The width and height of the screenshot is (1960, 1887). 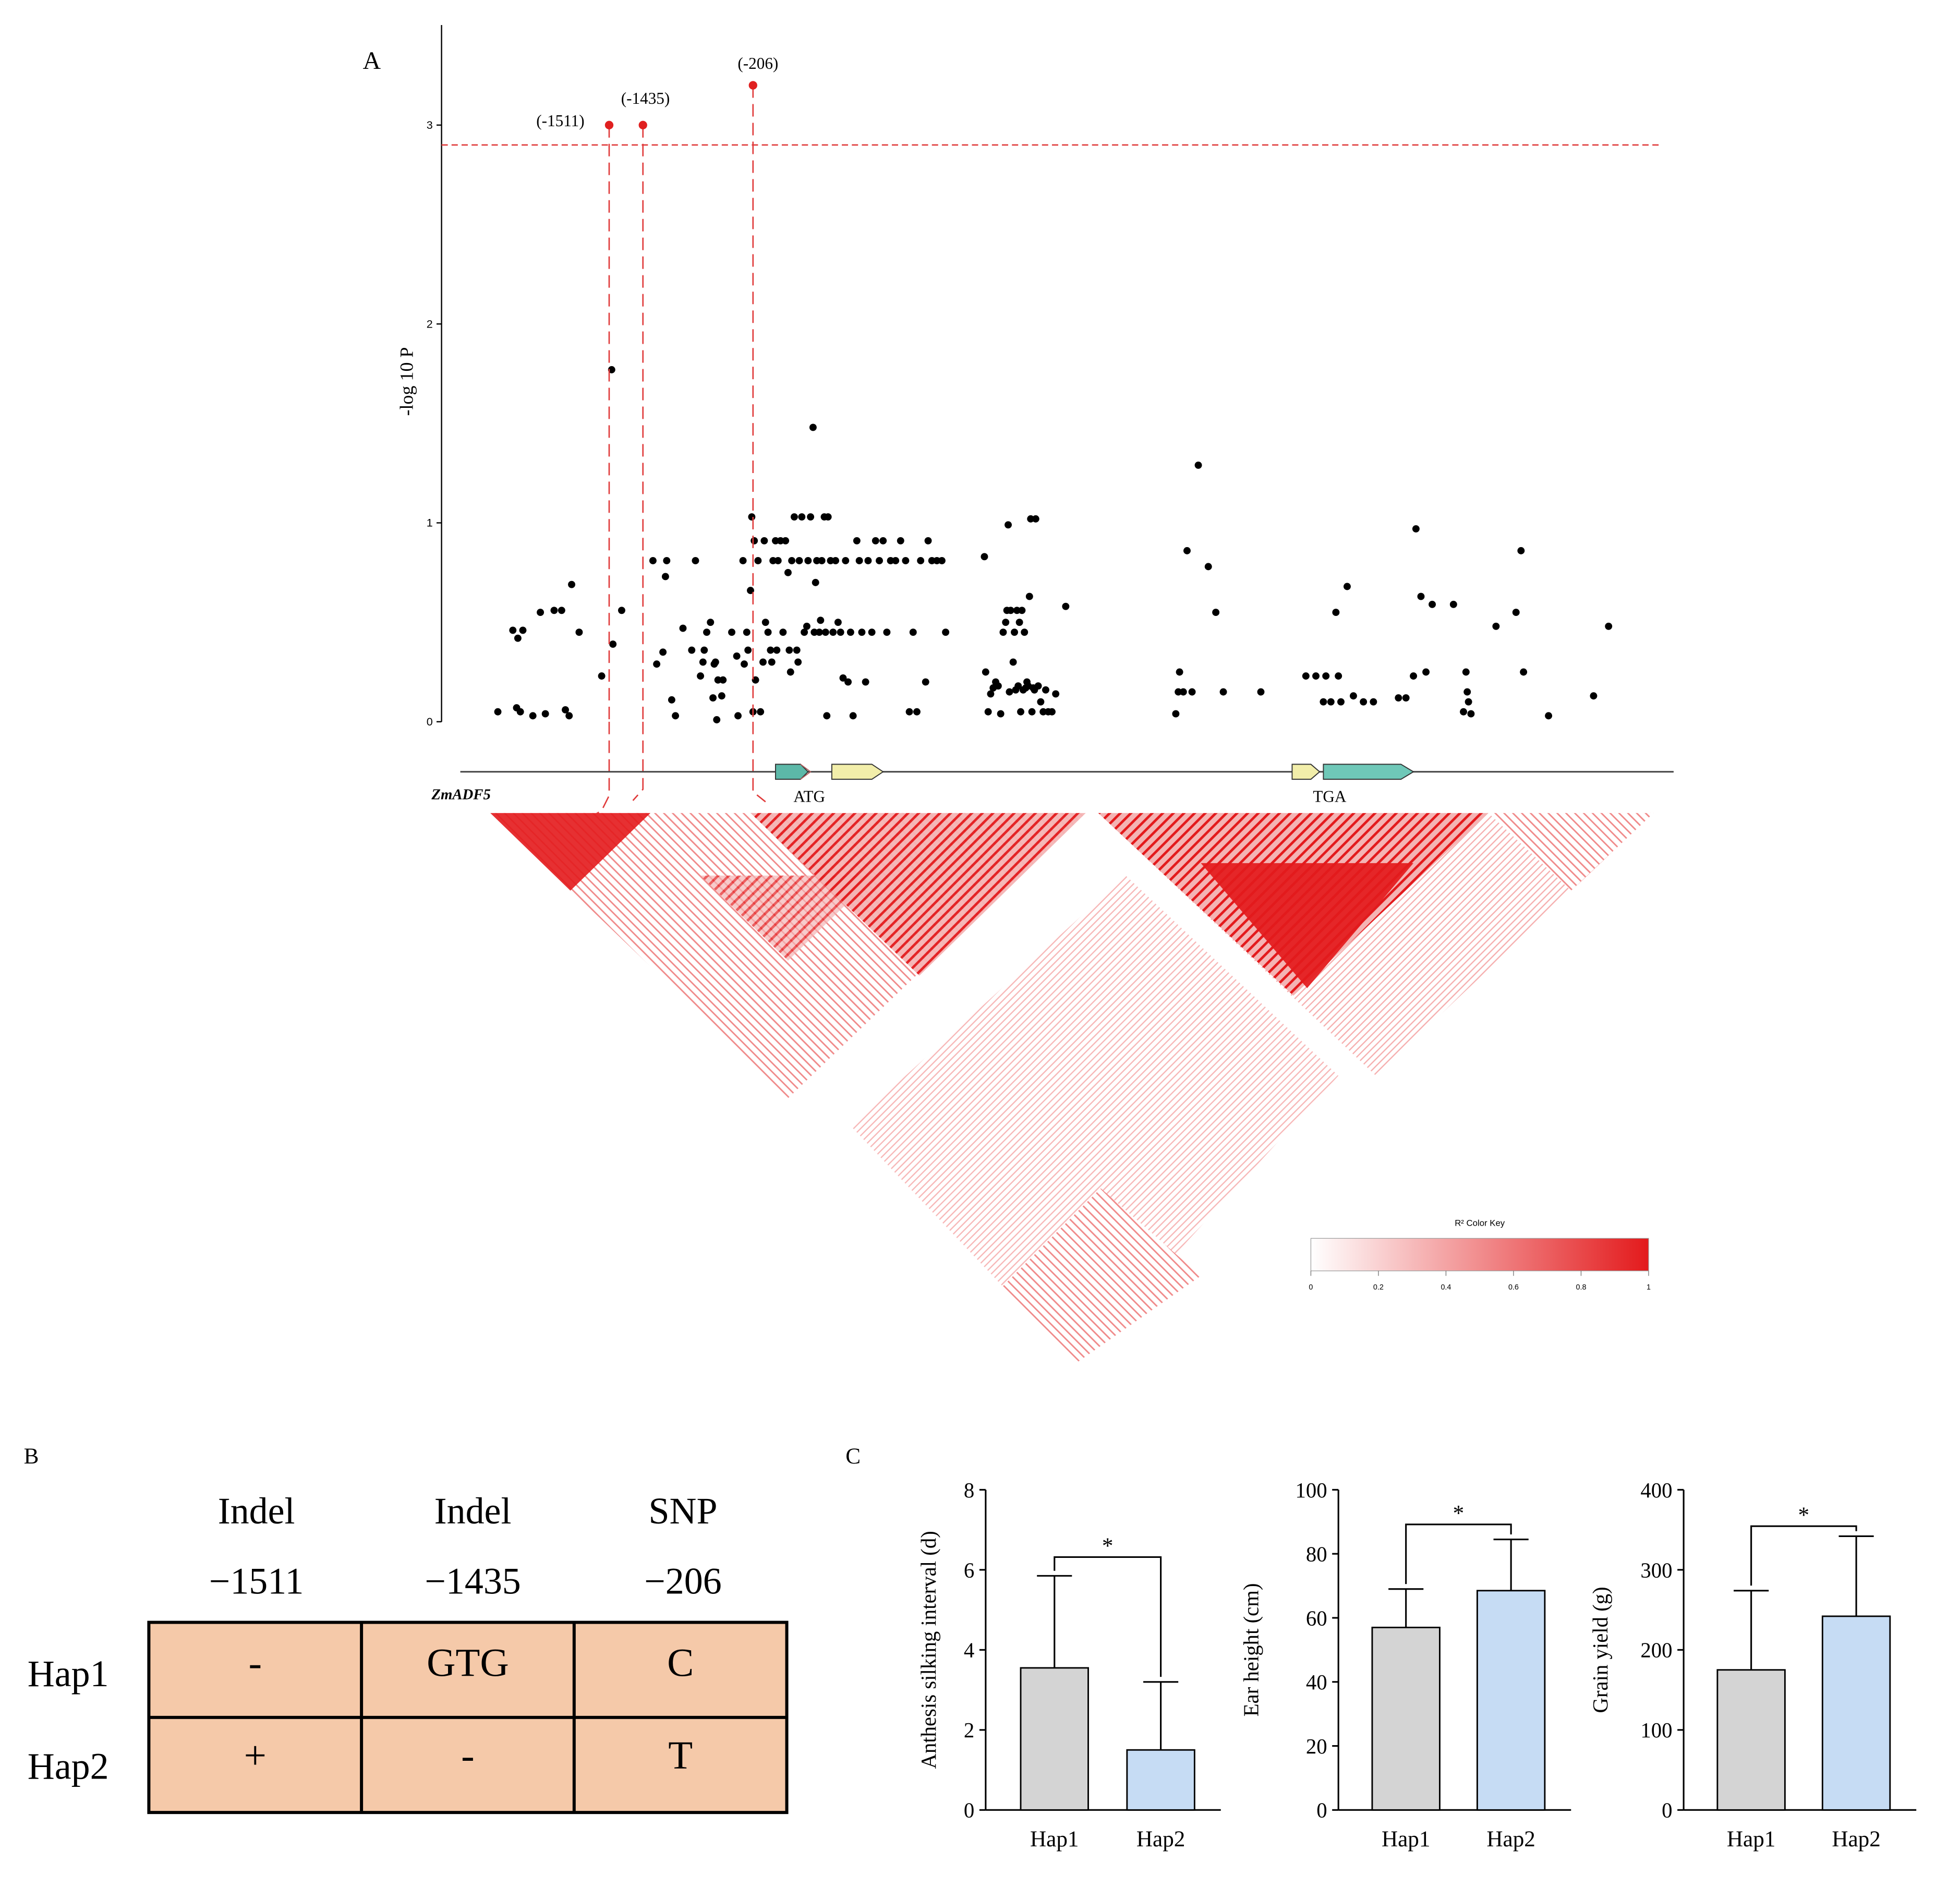 I want to click on bar-category-label: Hap2, so click(x=1160, y=1839).